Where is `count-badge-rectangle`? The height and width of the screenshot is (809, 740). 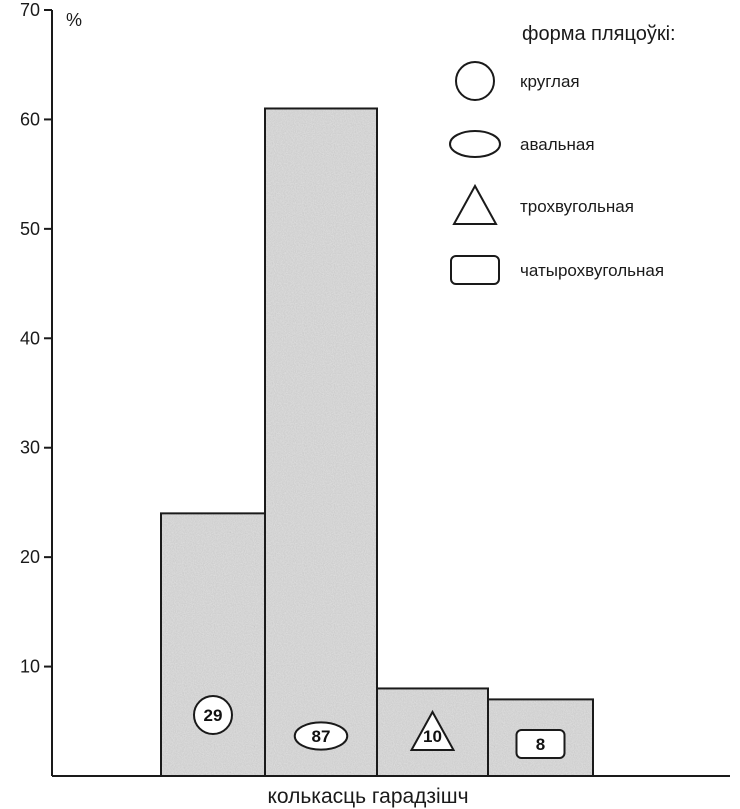
count-badge-rectangle is located at coordinates (540, 744).